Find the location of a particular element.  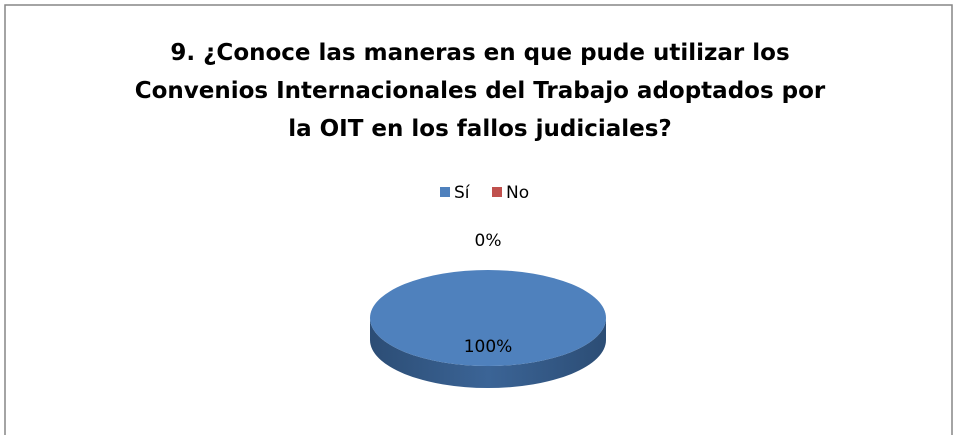

data-label: 100% is located at coordinates (488, 347).